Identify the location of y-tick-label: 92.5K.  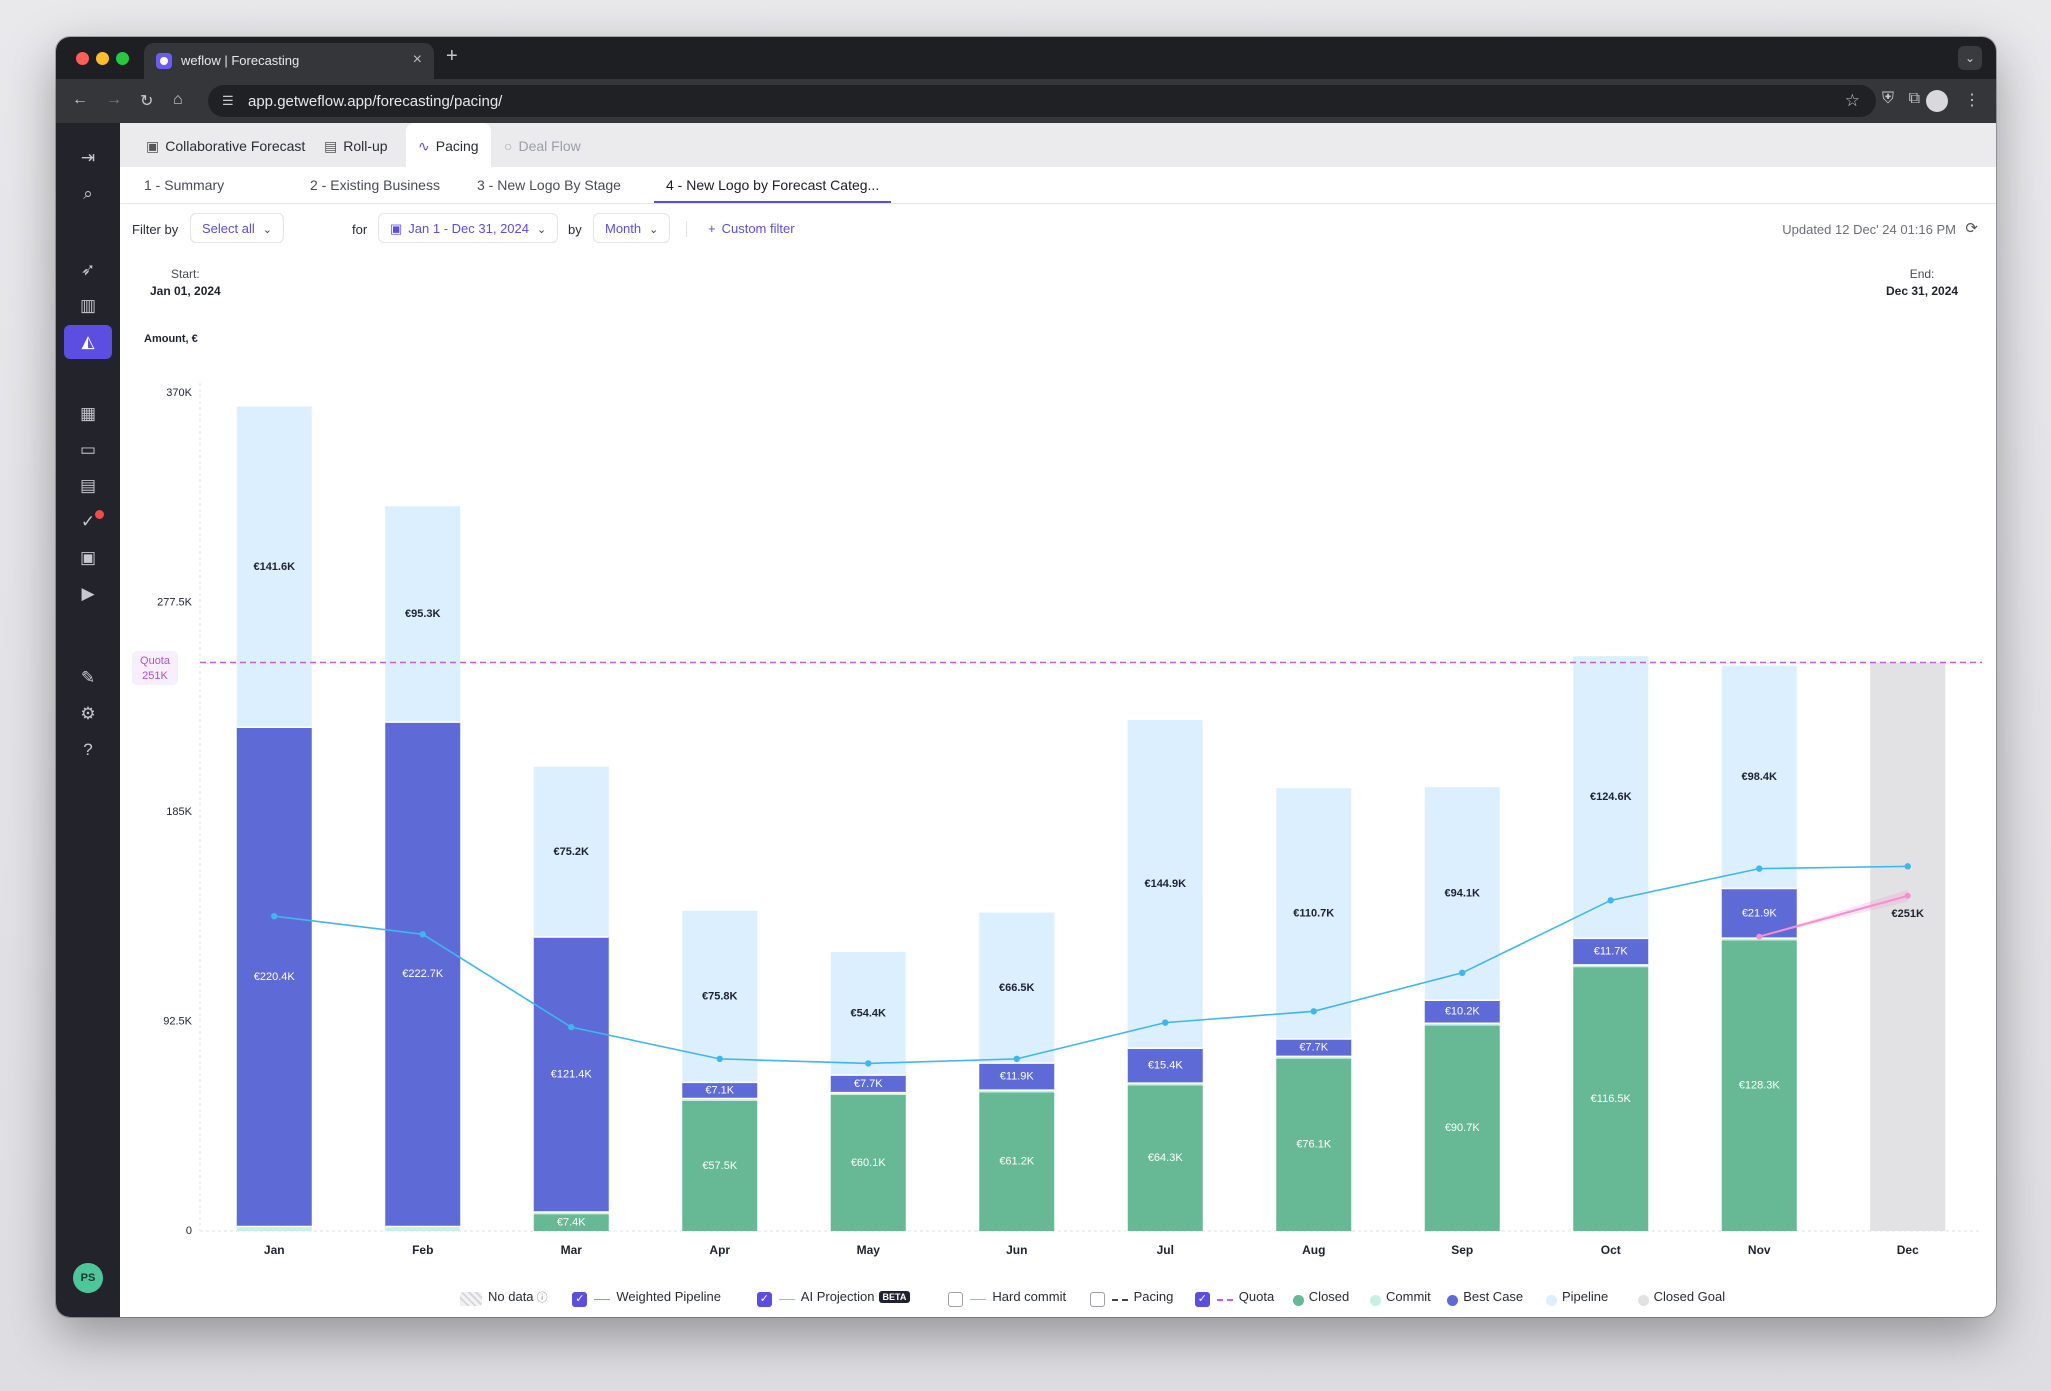
(177, 1021).